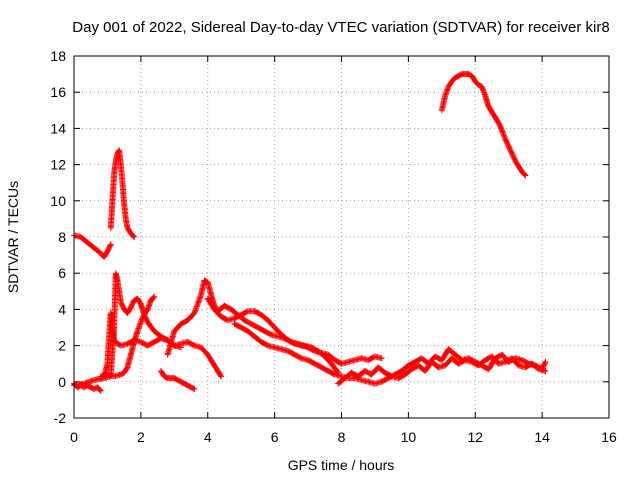 This screenshot has height=480, width=640. What do you see at coordinates (62, 273) in the screenshot?
I see `y-tick-label: 6` at bounding box center [62, 273].